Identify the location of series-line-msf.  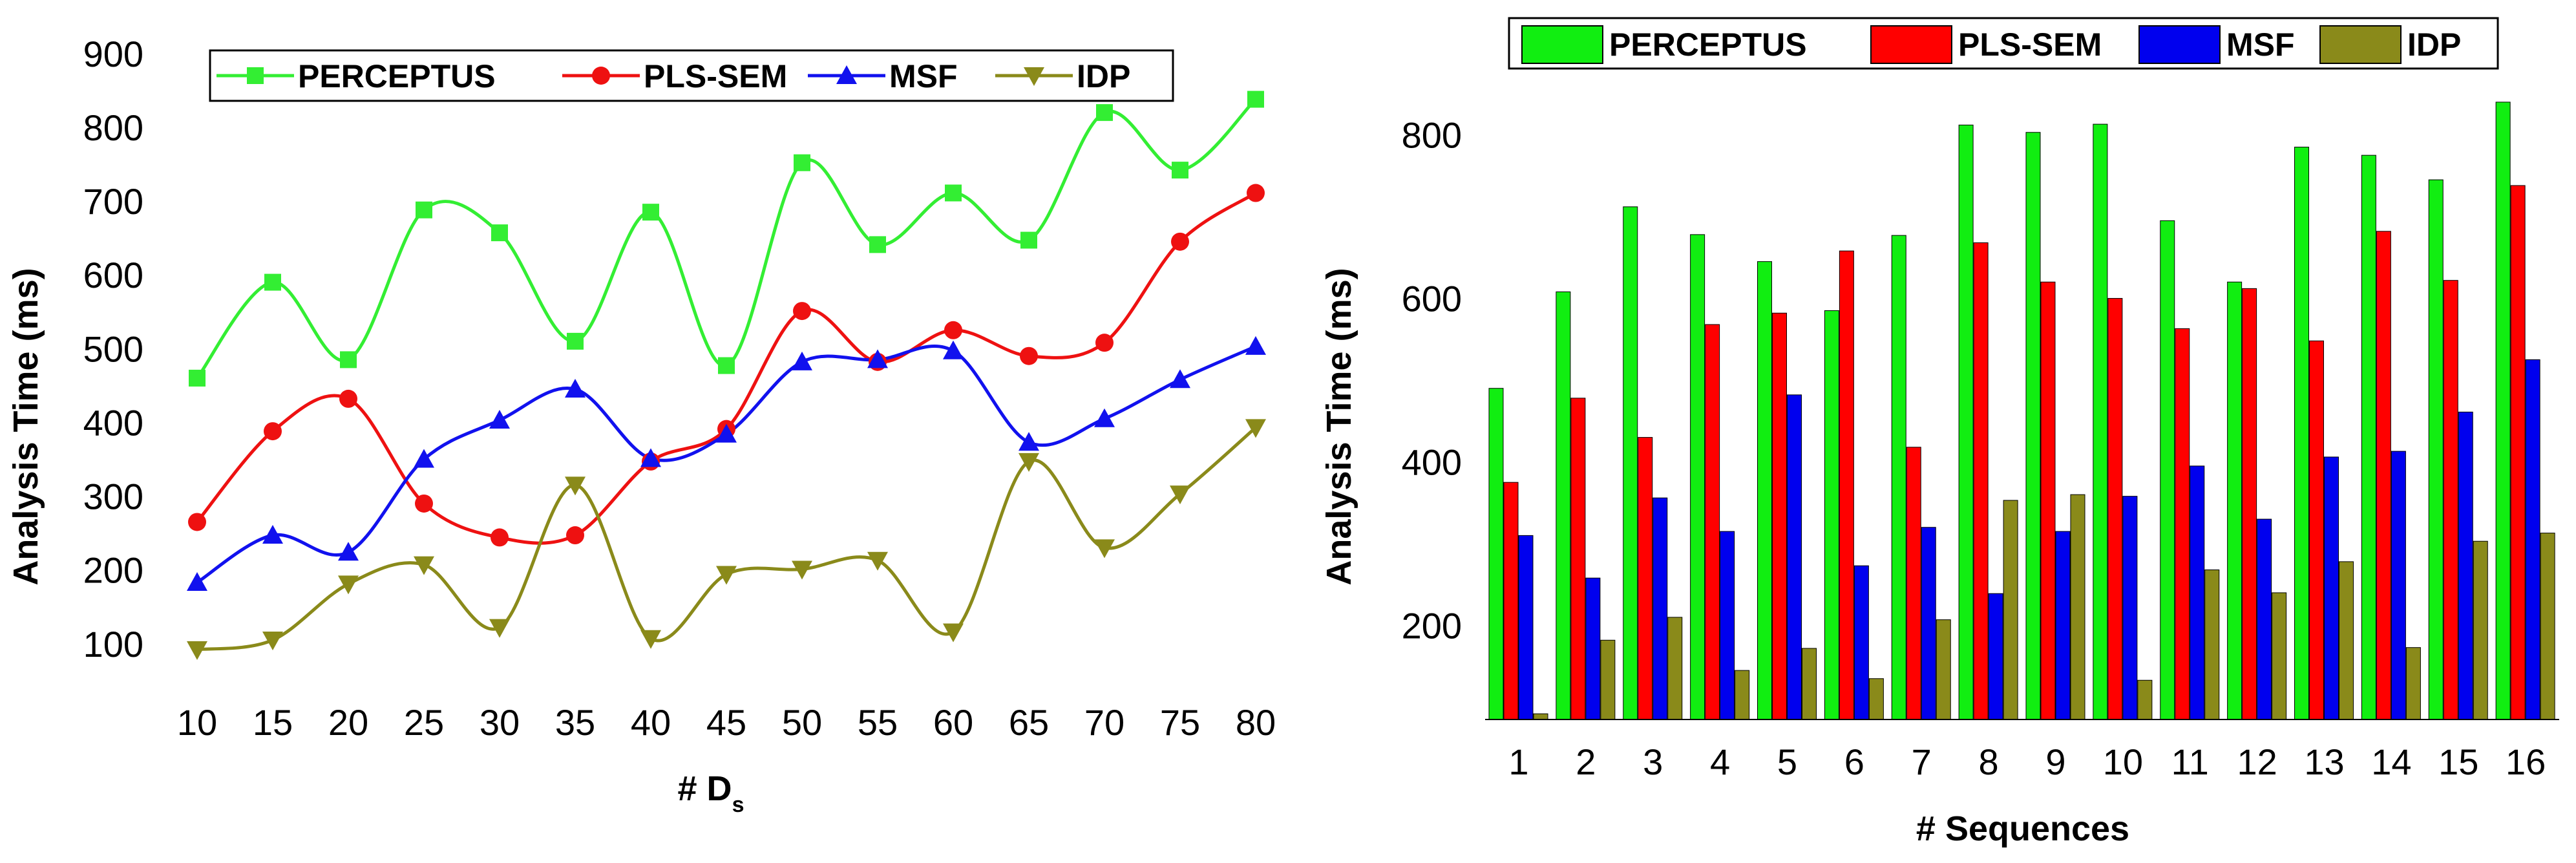
(726, 464).